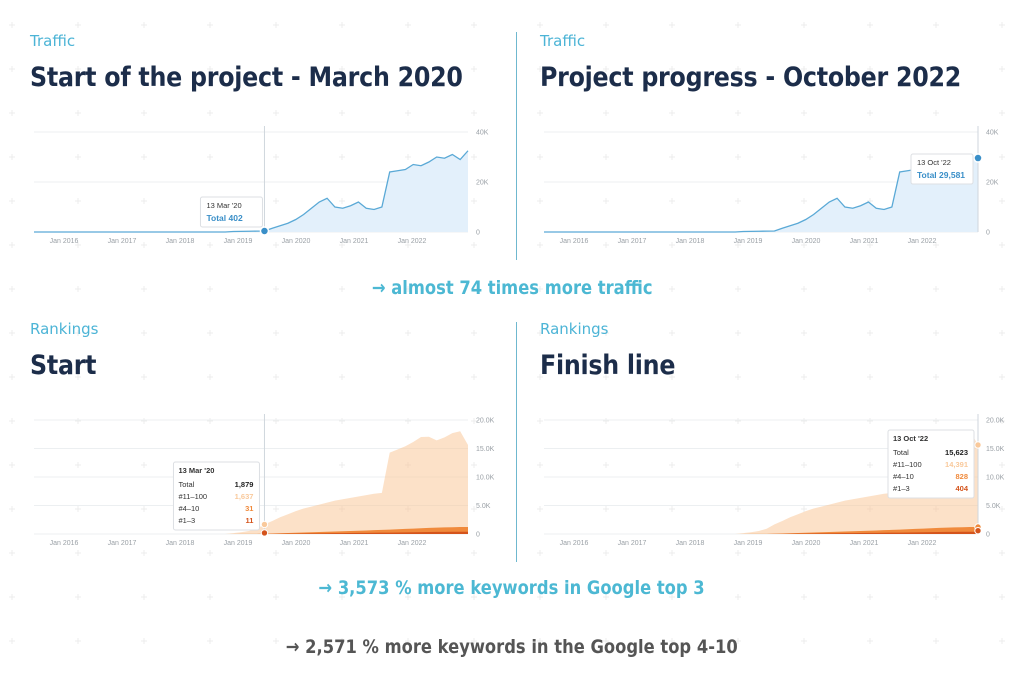  What do you see at coordinates (995, 421) in the screenshot?
I see `y-tick-label: 20.0K` at bounding box center [995, 421].